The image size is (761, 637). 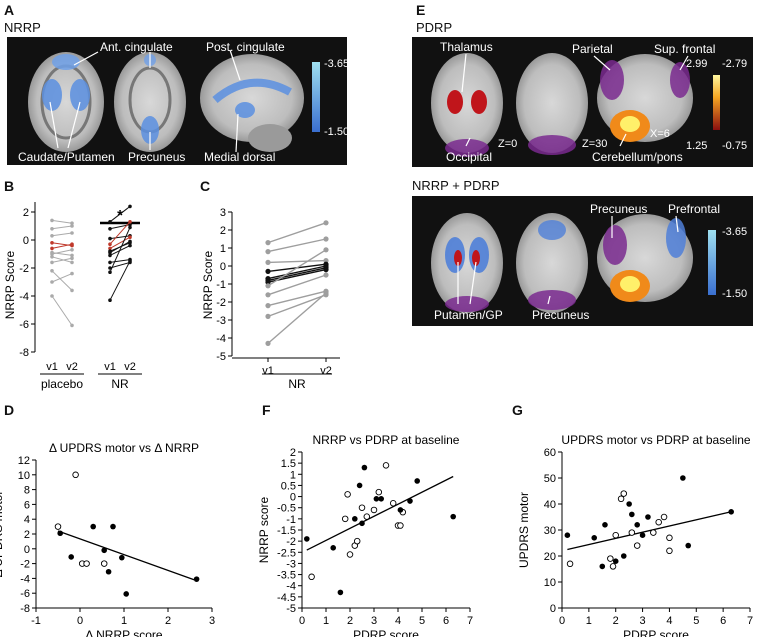 I want to click on c-group-label: NR, so click(x=297, y=384).